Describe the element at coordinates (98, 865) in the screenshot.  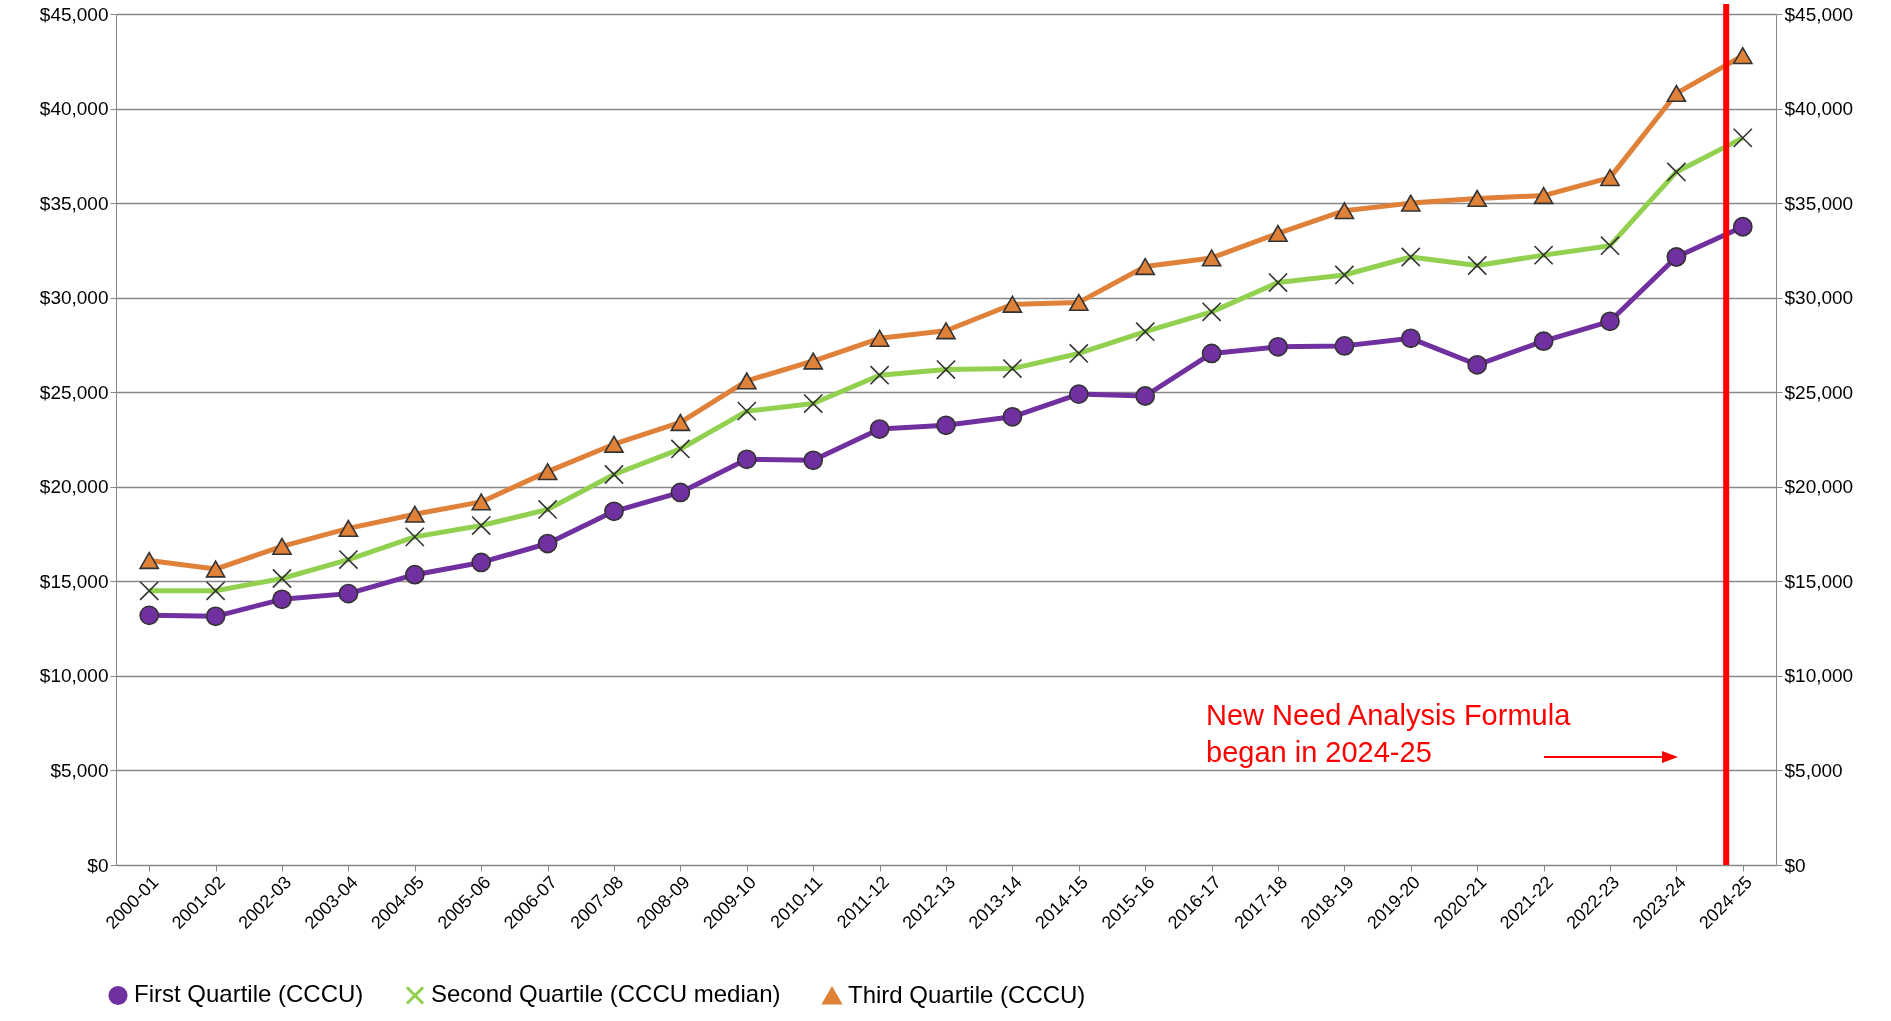
I see `y-tick-label: $0` at that location.